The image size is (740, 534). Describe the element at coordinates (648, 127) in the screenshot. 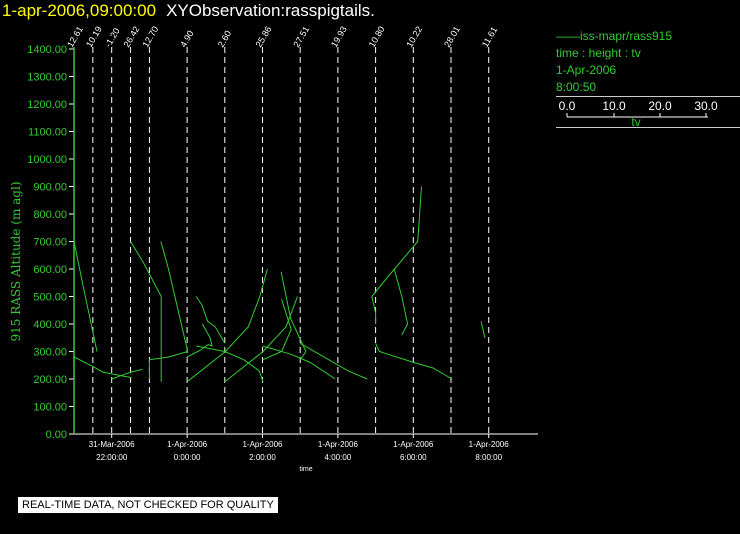

I see `legend-divider-bottom` at that location.